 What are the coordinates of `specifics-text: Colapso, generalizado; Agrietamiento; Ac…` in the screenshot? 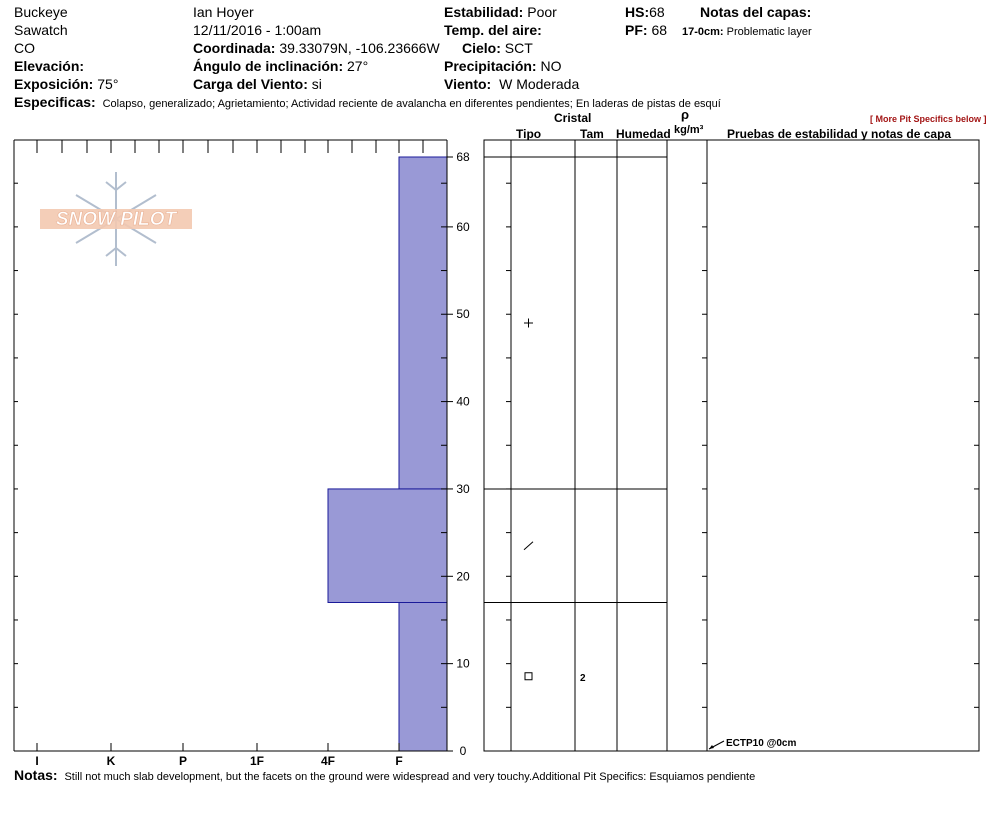 It's located at (411, 104).